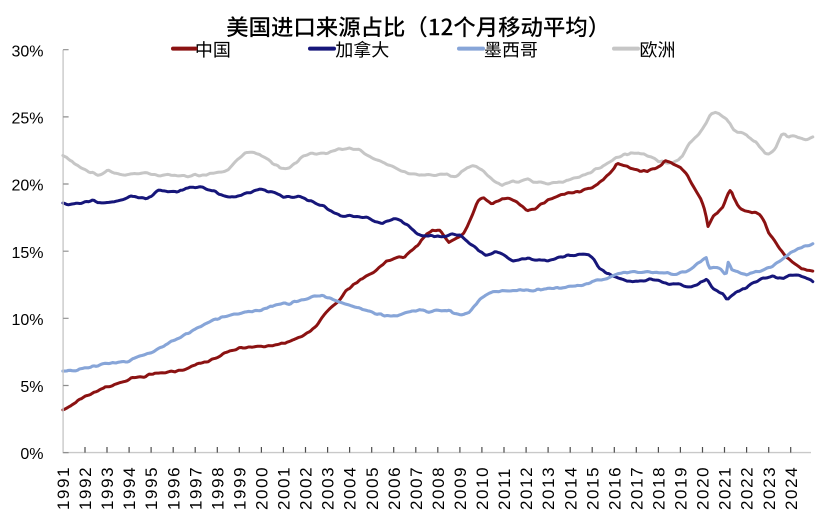 The image size is (832, 531). What do you see at coordinates (350, 488) in the screenshot?
I see `svg-text: 2004` at bounding box center [350, 488].